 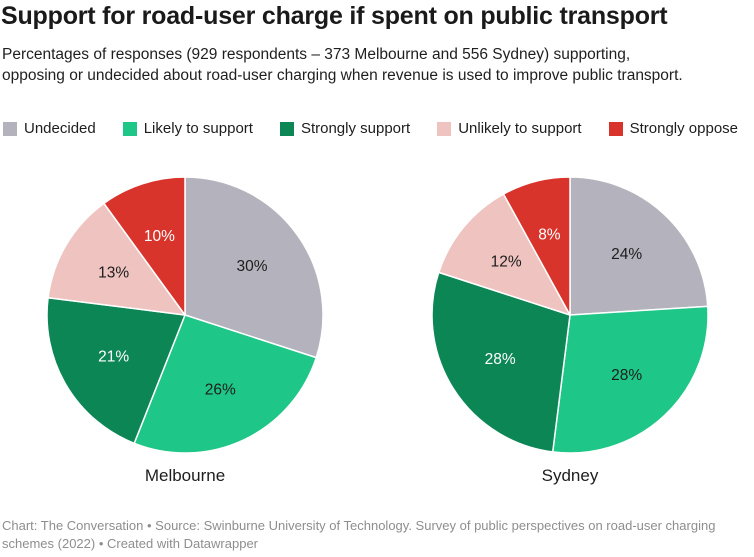 I want to click on slice-label-strongly-support: 28%, so click(x=500, y=359).